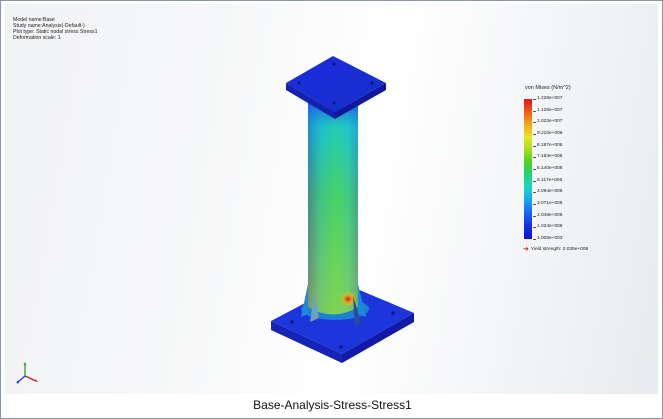 The image size is (663, 419). What do you see at coordinates (550, 238) in the screenshot?
I see `legend-tick-label: 1.009e+003` at bounding box center [550, 238].